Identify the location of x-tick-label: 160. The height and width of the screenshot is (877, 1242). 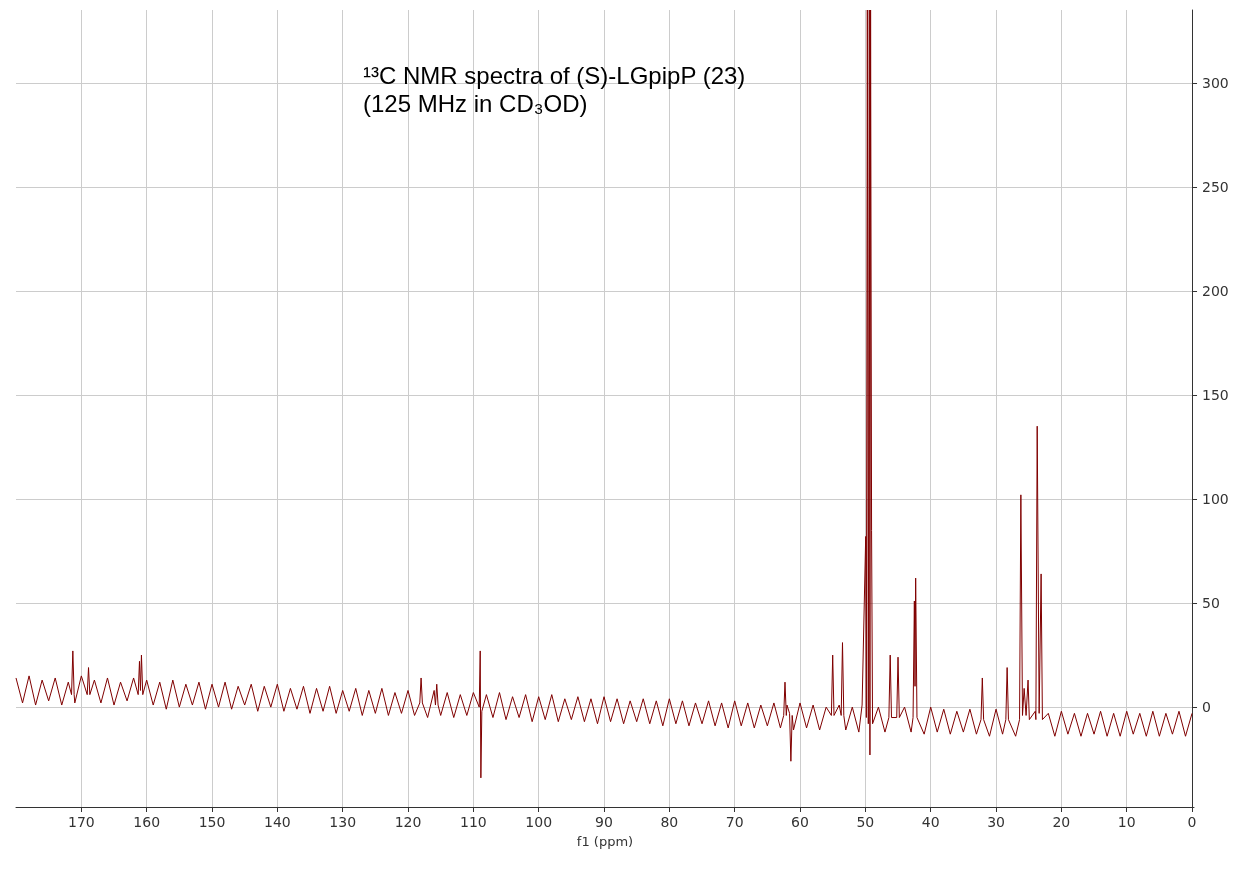
(147, 822).